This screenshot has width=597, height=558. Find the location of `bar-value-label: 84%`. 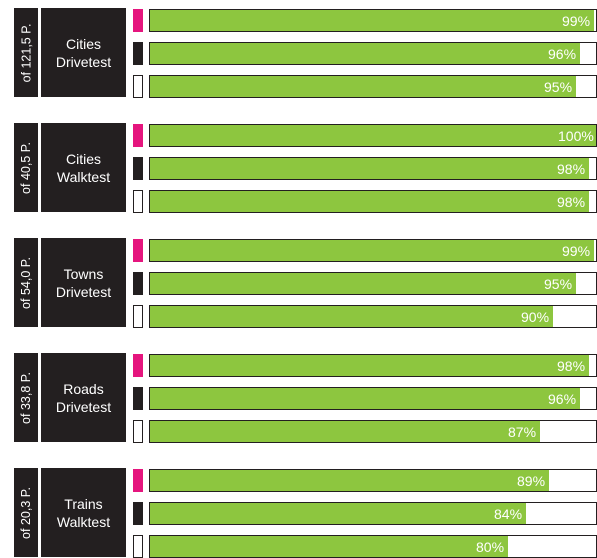

bar-value-label: 84% is located at coordinates (508, 513).